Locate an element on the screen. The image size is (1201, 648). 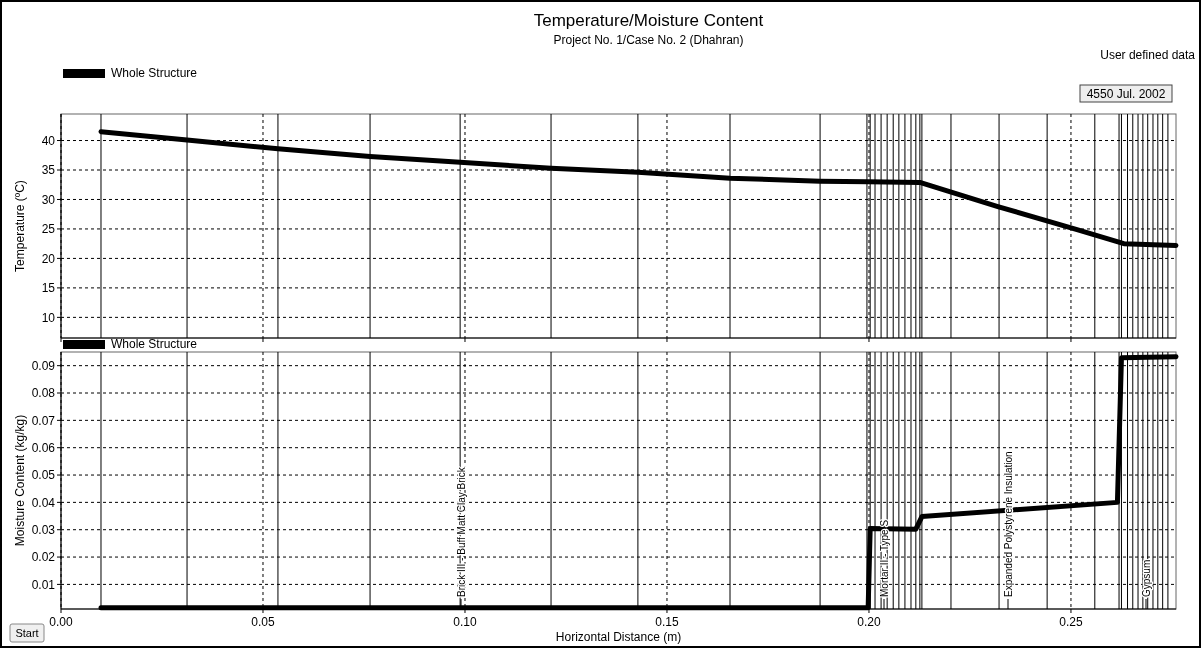
y-tick-label: 25 is located at coordinates (48, 229).